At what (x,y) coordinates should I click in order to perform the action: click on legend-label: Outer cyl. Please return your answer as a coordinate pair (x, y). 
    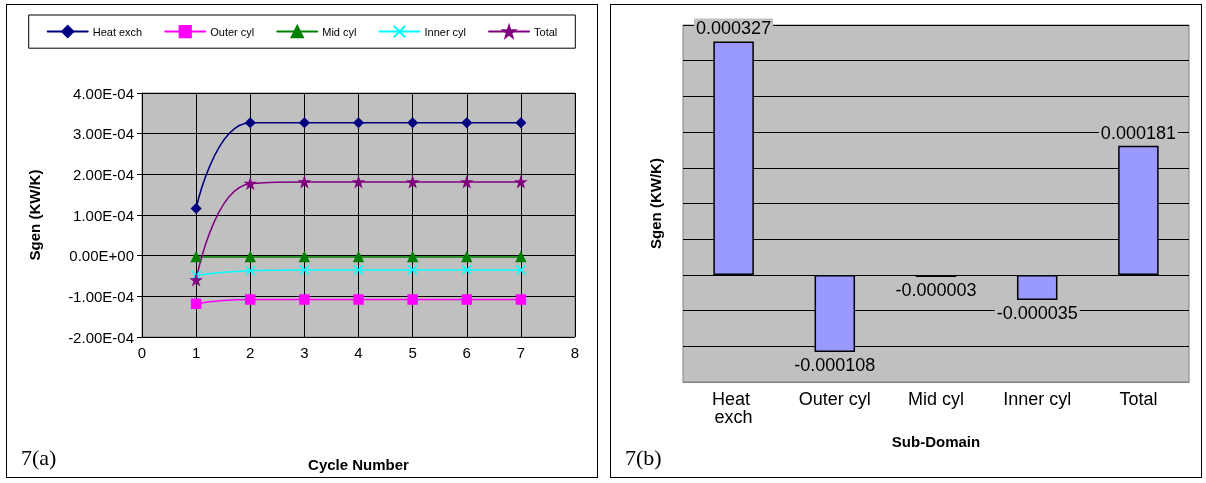
    Looking at the image, I should click on (232, 31).